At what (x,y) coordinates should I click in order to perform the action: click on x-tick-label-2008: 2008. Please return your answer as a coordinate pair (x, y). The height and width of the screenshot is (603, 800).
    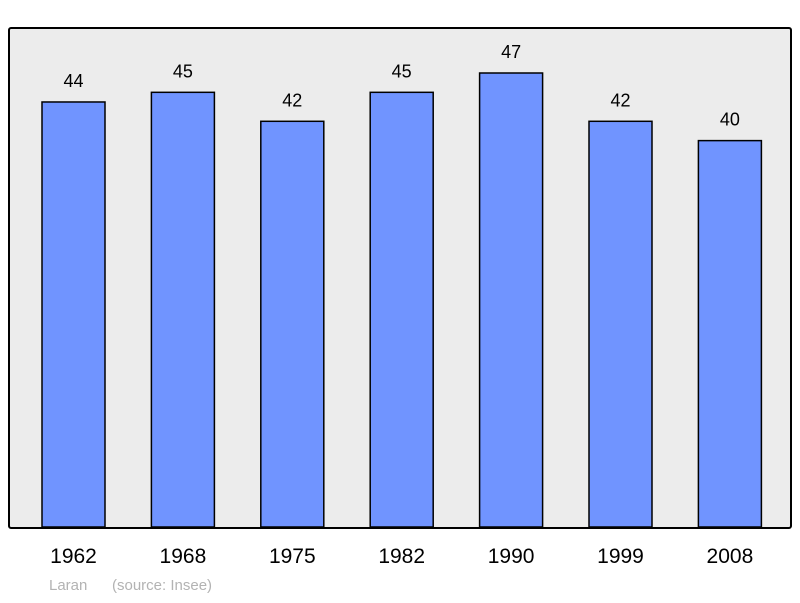
    Looking at the image, I should click on (730, 556).